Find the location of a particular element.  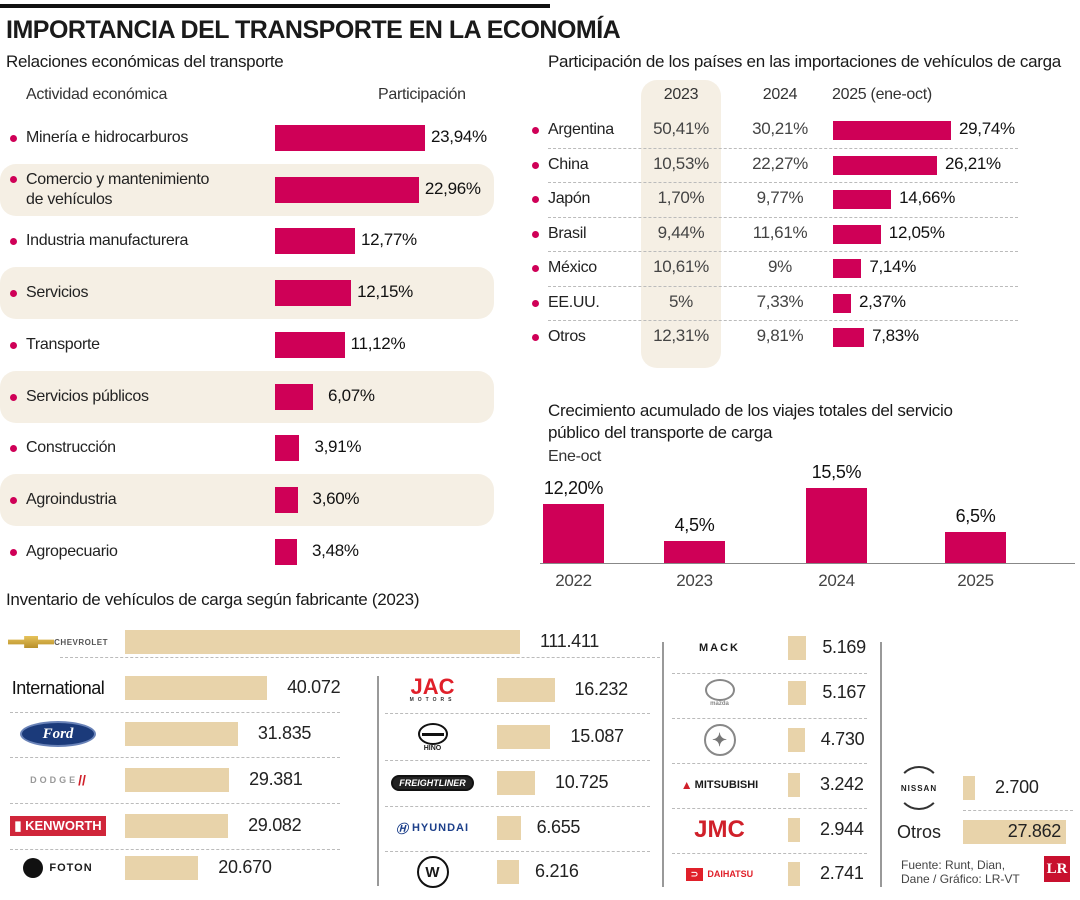

chevrolet-logo-icon: CHEVROLET is located at coordinates (58, 642).